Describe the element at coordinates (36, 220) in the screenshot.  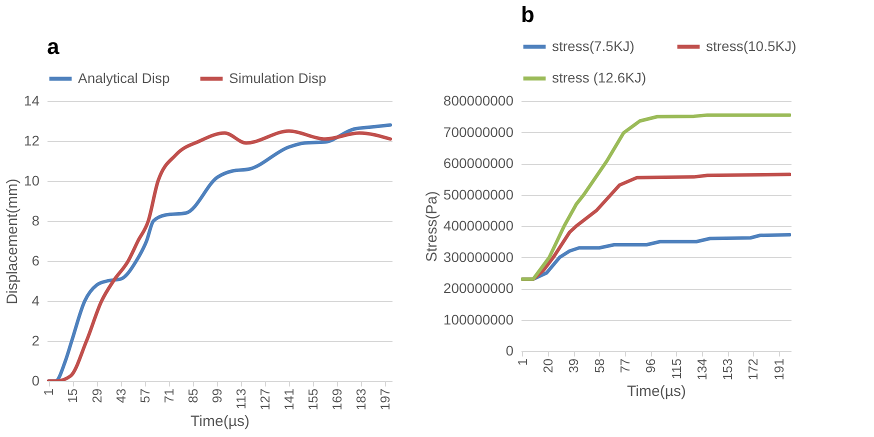
I see `y-tick-label: 8` at that location.